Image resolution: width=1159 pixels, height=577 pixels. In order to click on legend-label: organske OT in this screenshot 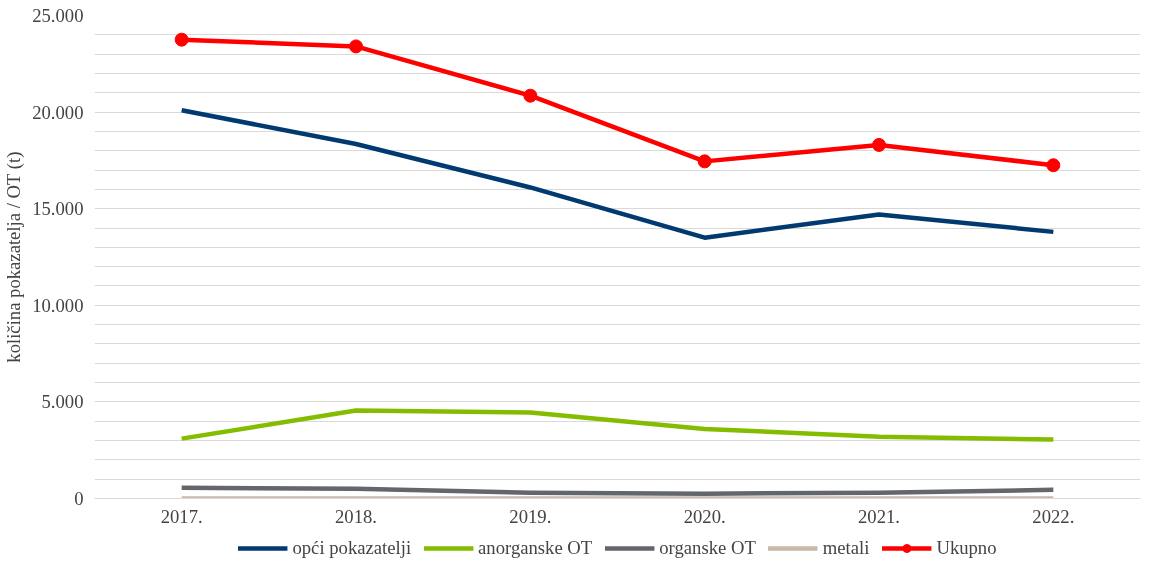, I will do `click(707, 547)`.